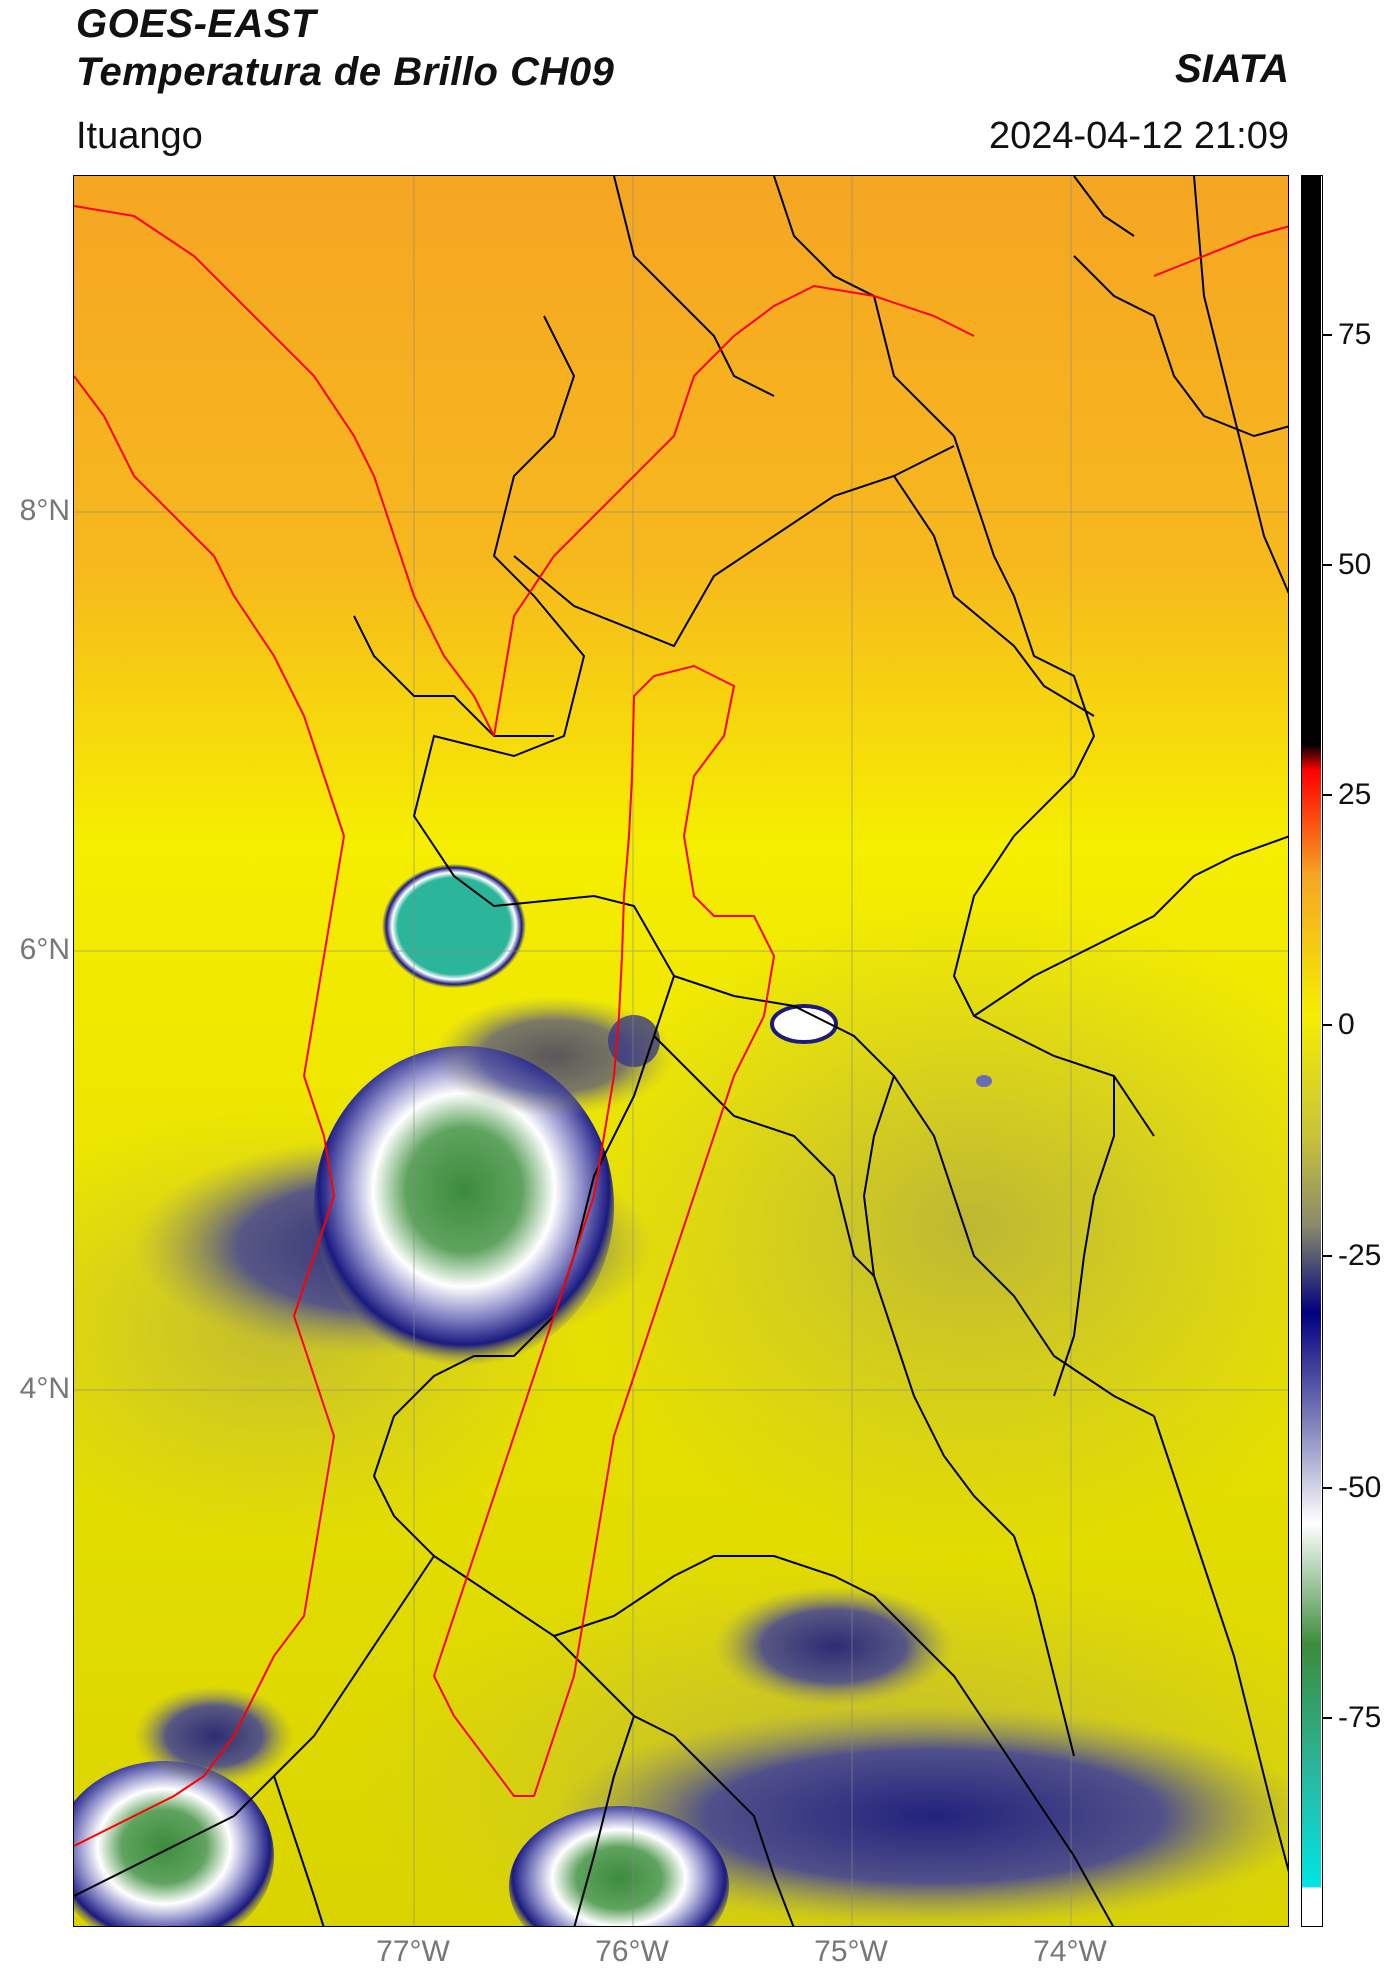  What do you see at coordinates (1360, 1717) in the screenshot?
I see `colorbar-label-neg75: -75` at bounding box center [1360, 1717].